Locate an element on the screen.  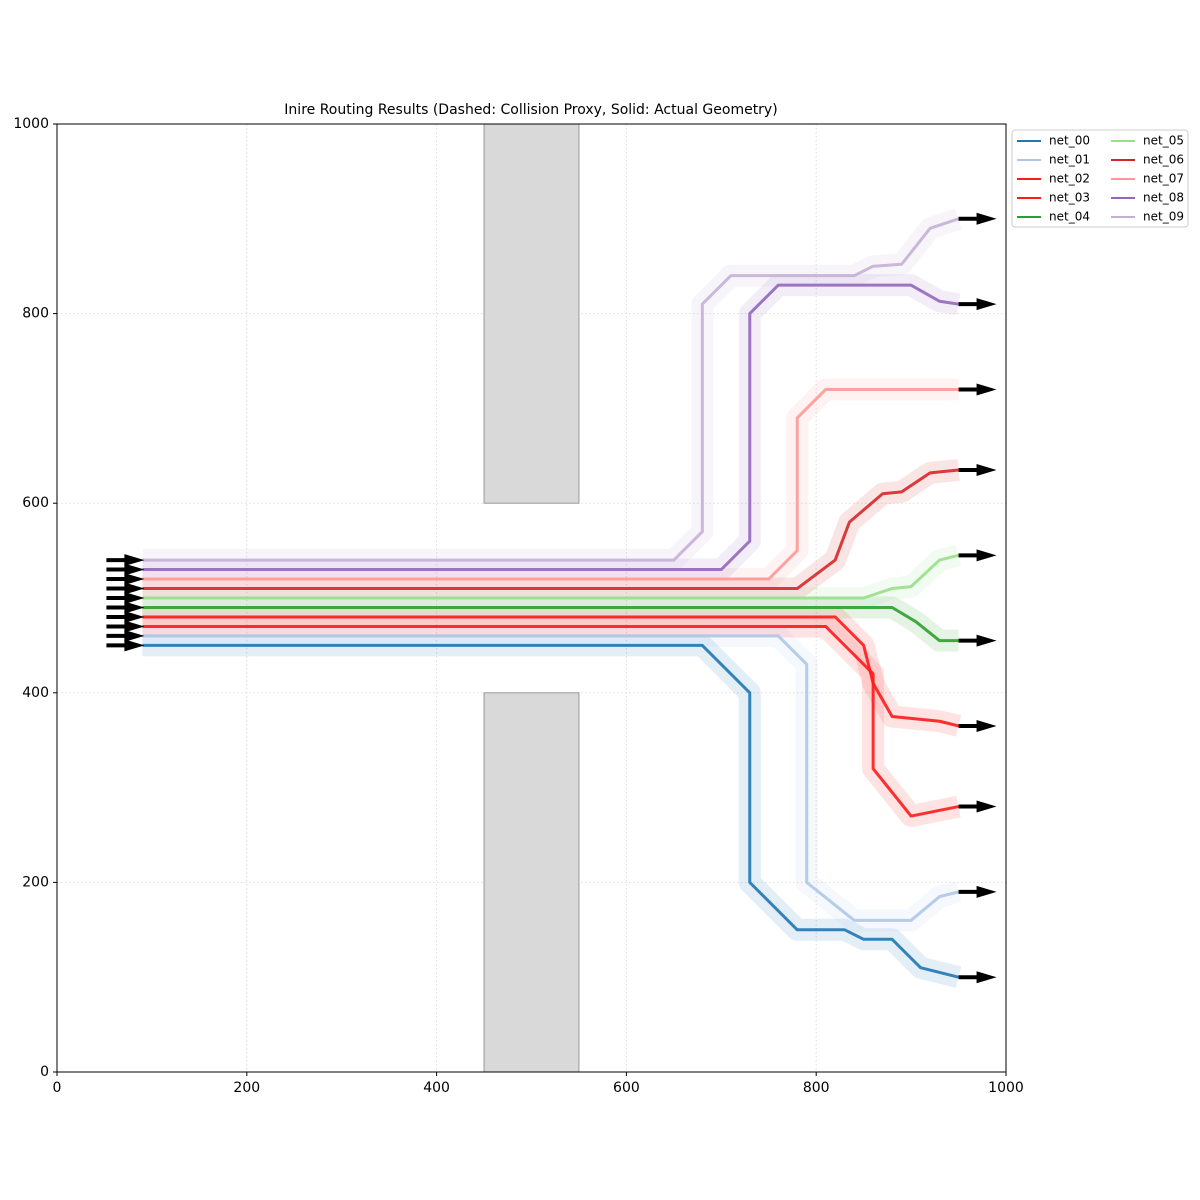
x-tick-label: 0 is located at coordinates (57, 1088).